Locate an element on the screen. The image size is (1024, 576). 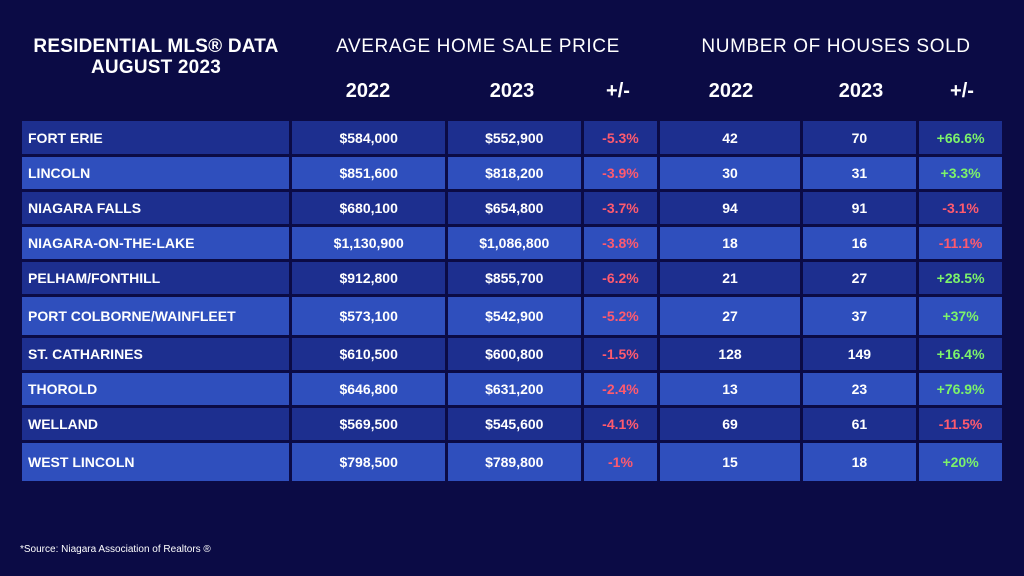
sold-change-cell: +76.9% is located at coordinates (960, 389).